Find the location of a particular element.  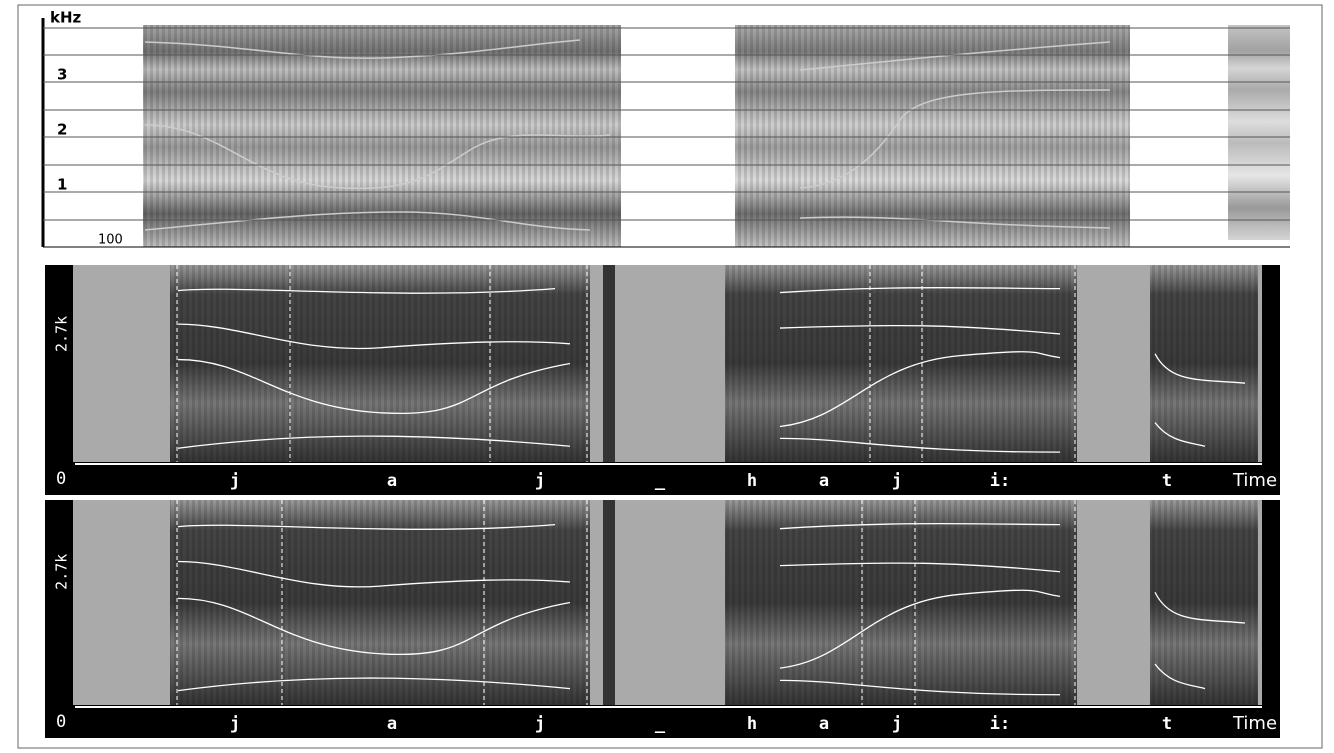

unit-label: kHz is located at coordinates (66, 18).